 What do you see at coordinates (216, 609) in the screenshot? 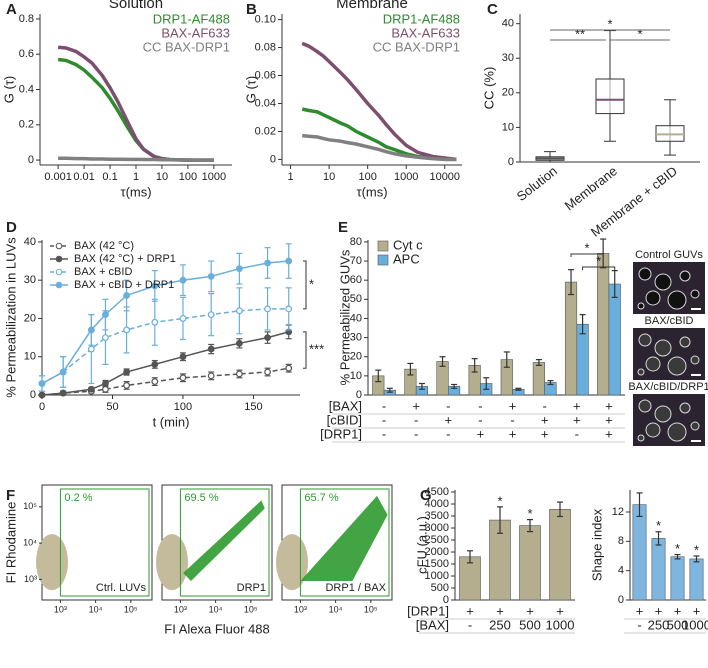
I see `x-tick-label: 10⁴` at bounding box center [216, 609].